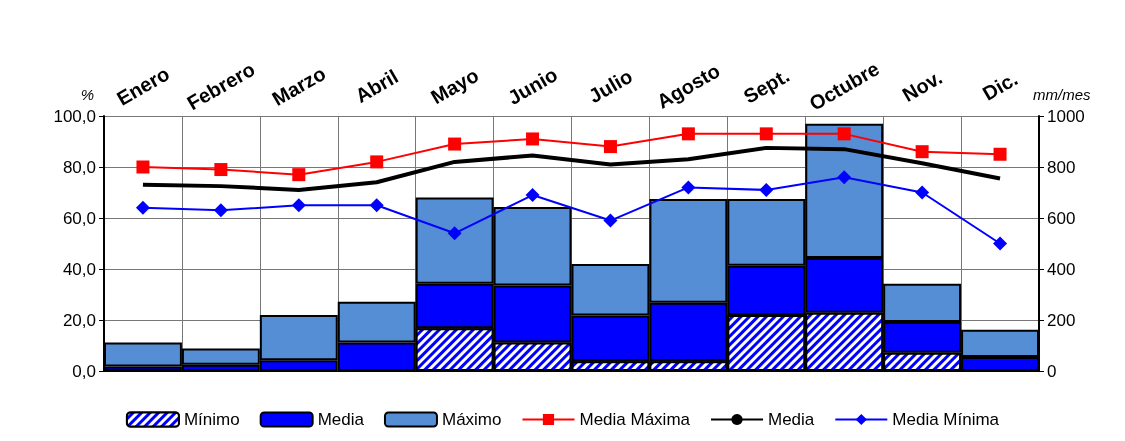  I want to click on x-tick-label: Mayo, so click(455, 86).